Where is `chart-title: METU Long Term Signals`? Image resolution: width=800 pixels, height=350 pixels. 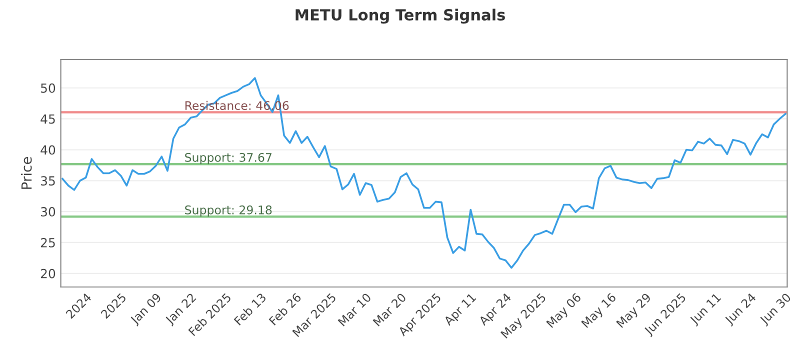
chart-title: METU Long Term Signals is located at coordinates (400, 16).